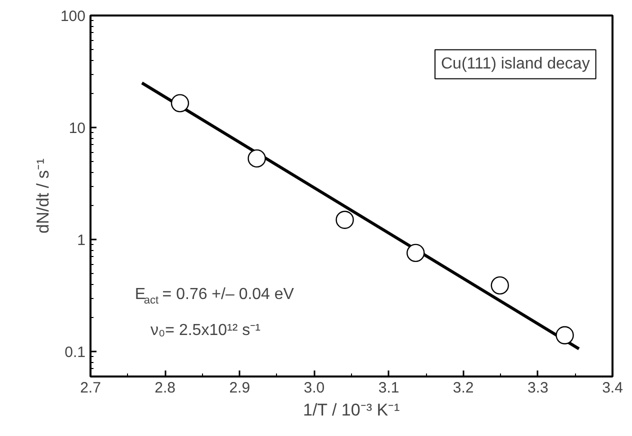 Image resolution: width=632 pixels, height=436 pixels. I want to click on x-tick-label: 3.4, so click(612, 388).